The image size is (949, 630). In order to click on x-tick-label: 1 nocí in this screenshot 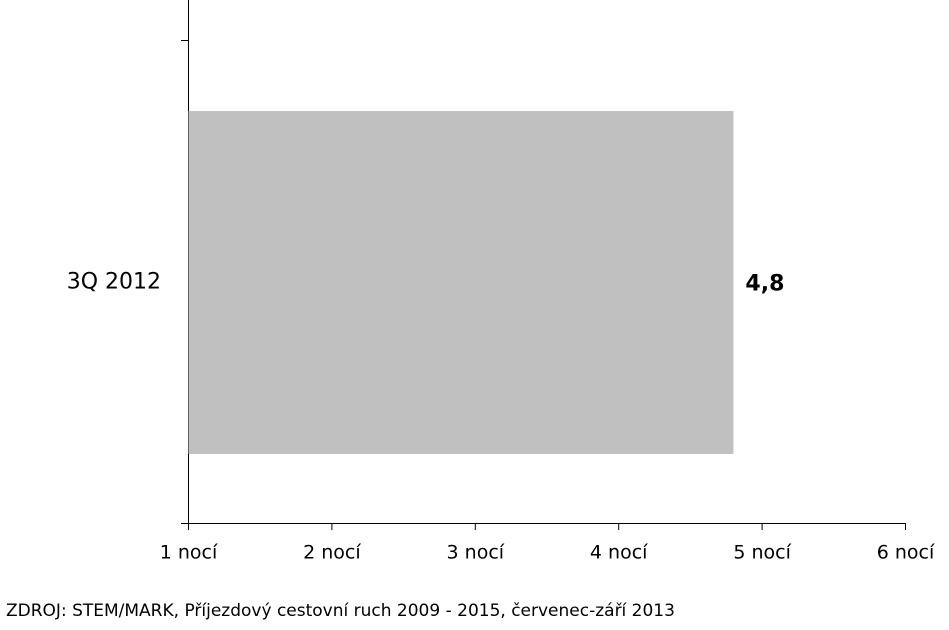, I will do `click(189, 553)`.